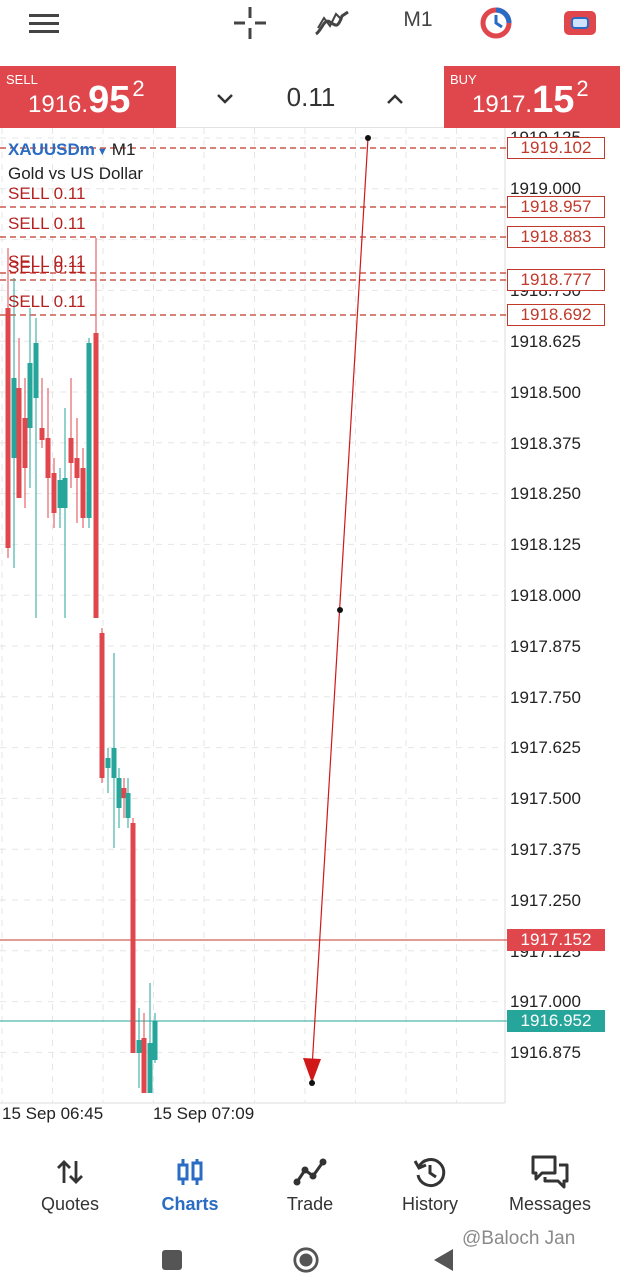 This screenshot has width=620, height=1280. What do you see at coordinates (545, 1001) in the screenshot?
I see `y-axis-tick: 1917.000` at bounding box center [545, 1001].